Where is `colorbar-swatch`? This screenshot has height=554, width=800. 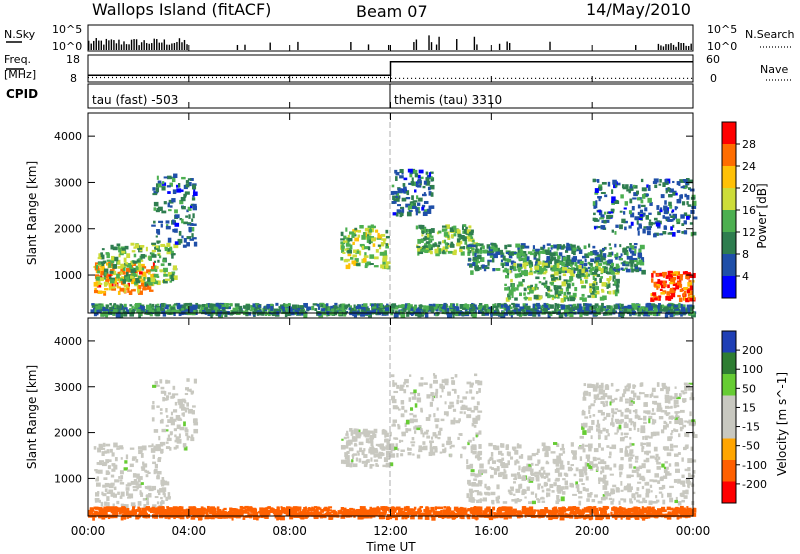
colorbar-swatch is located at coordinates (729, 243).